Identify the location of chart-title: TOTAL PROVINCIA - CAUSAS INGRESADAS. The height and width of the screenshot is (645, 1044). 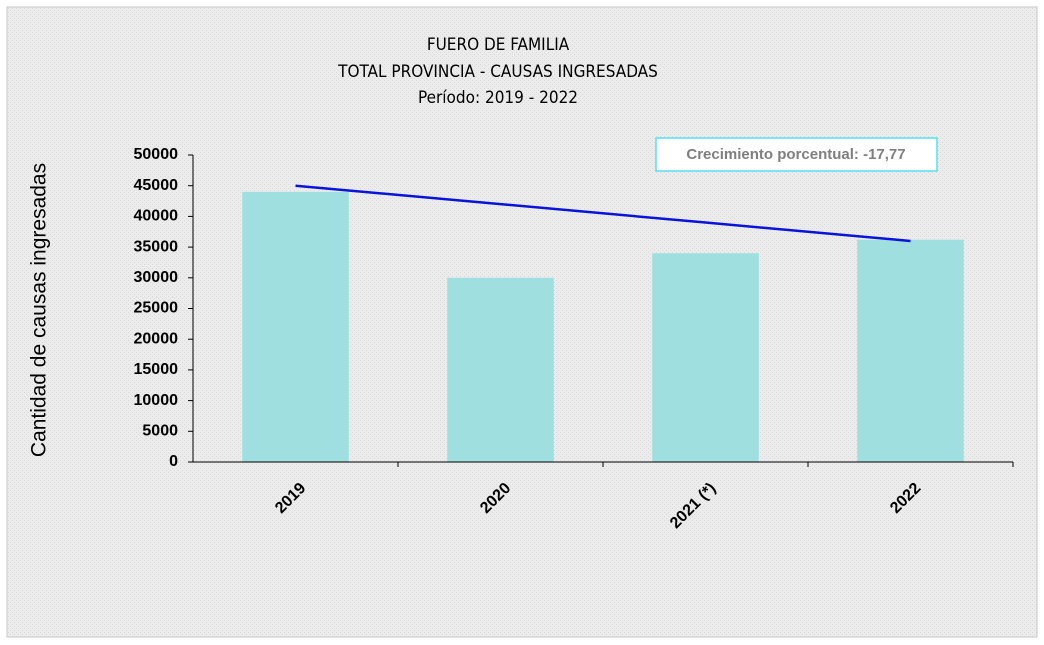
(497, 72).